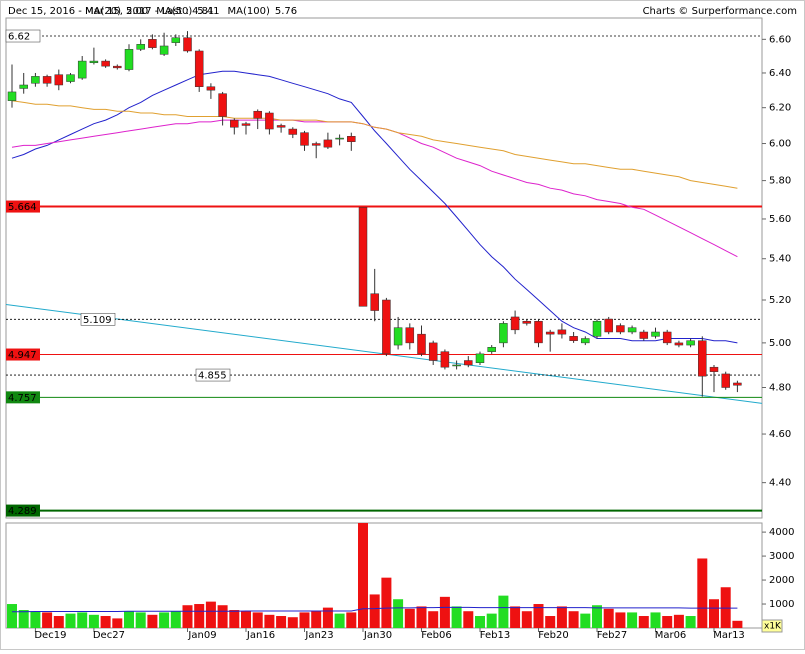  I want to click on volume-tick-label: 2000, so click(781, 580).